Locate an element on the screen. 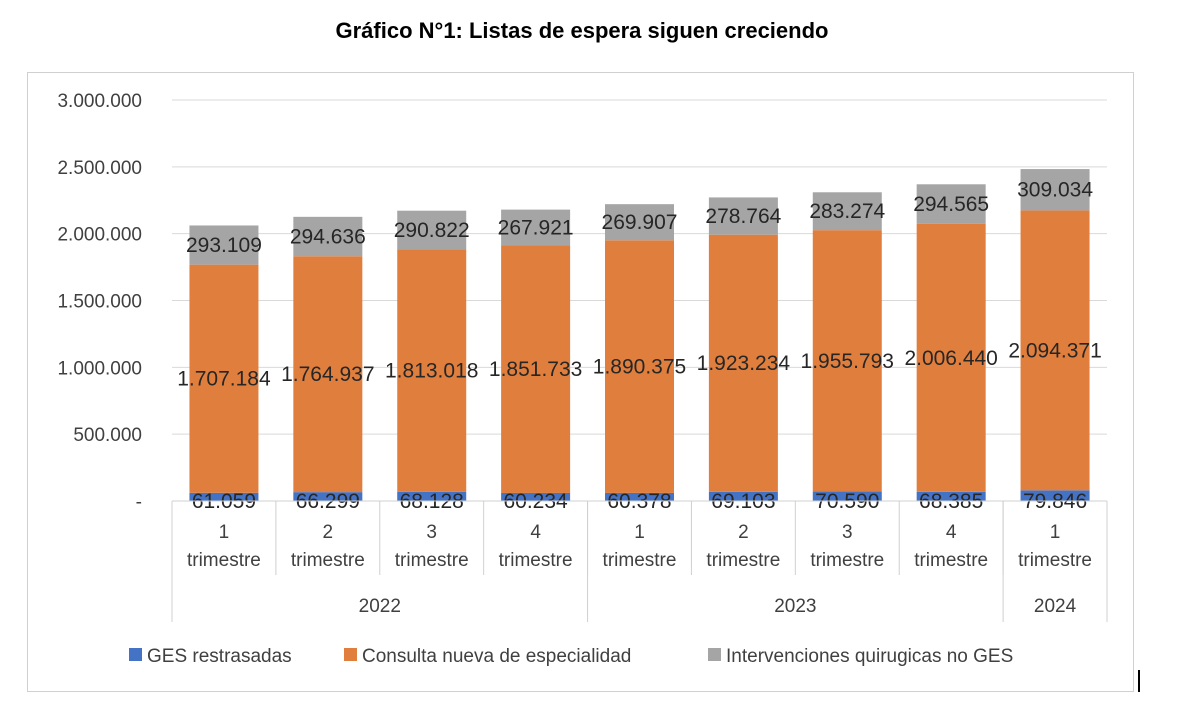 This screenshot has width=1182, height=712. y-tick-label: 1.500.000 is located at coordinates (99, 302).